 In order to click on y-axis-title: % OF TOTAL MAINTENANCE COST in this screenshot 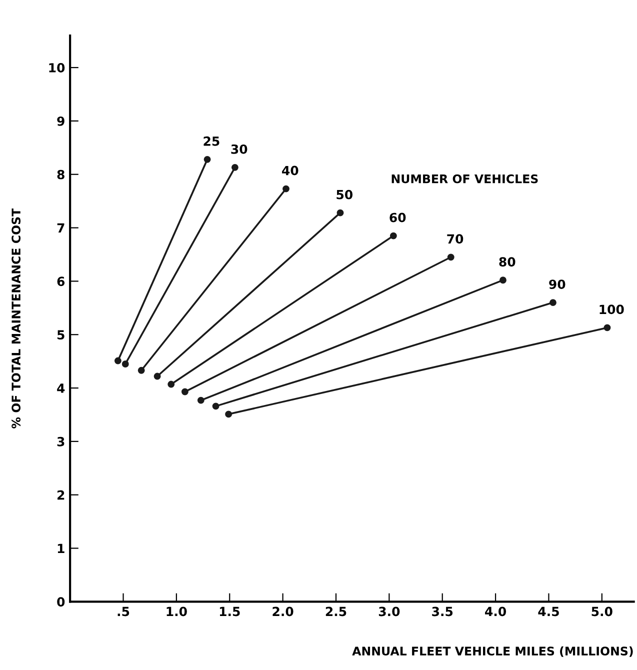, I will do `click(16, 318)`.